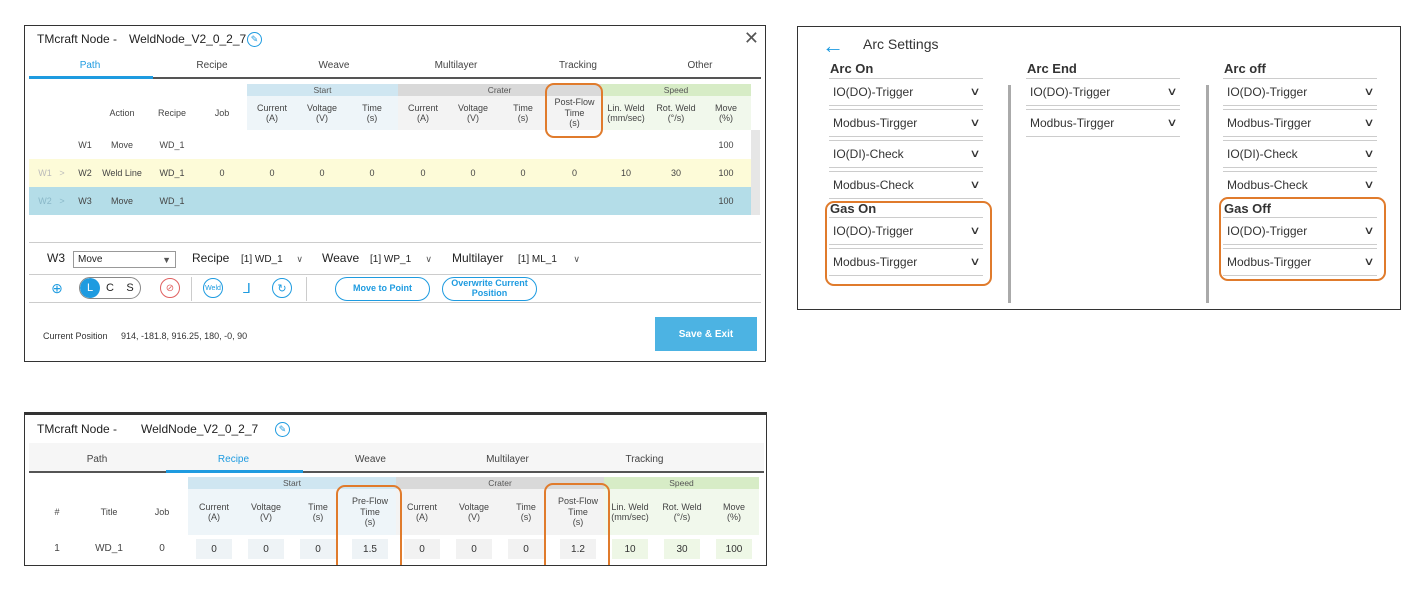  I want to click on table-scrollbar, so click(755, 172).